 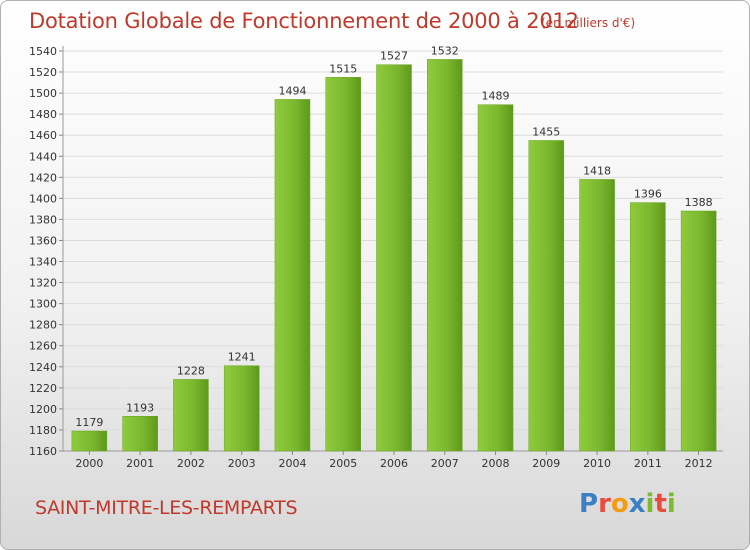 What do you see at coordinates (699, 463) in the screenshot?
I see `x-tick-label: 2012` at bounding box center [699, 463].